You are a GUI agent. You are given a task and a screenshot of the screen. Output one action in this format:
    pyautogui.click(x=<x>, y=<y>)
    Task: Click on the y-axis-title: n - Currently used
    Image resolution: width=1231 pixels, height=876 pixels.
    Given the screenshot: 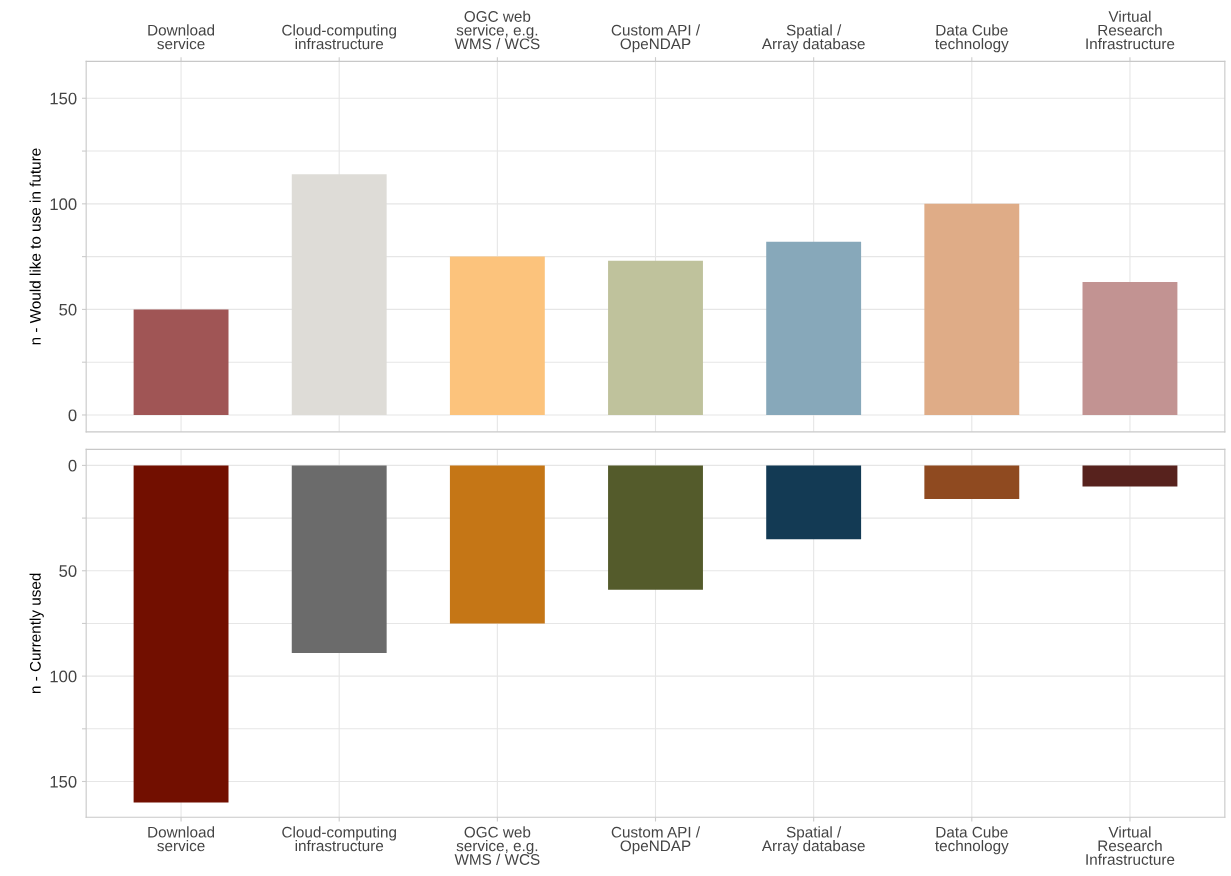 What is the action you would take?
    pyautogui.click(x=36, y=633)
    